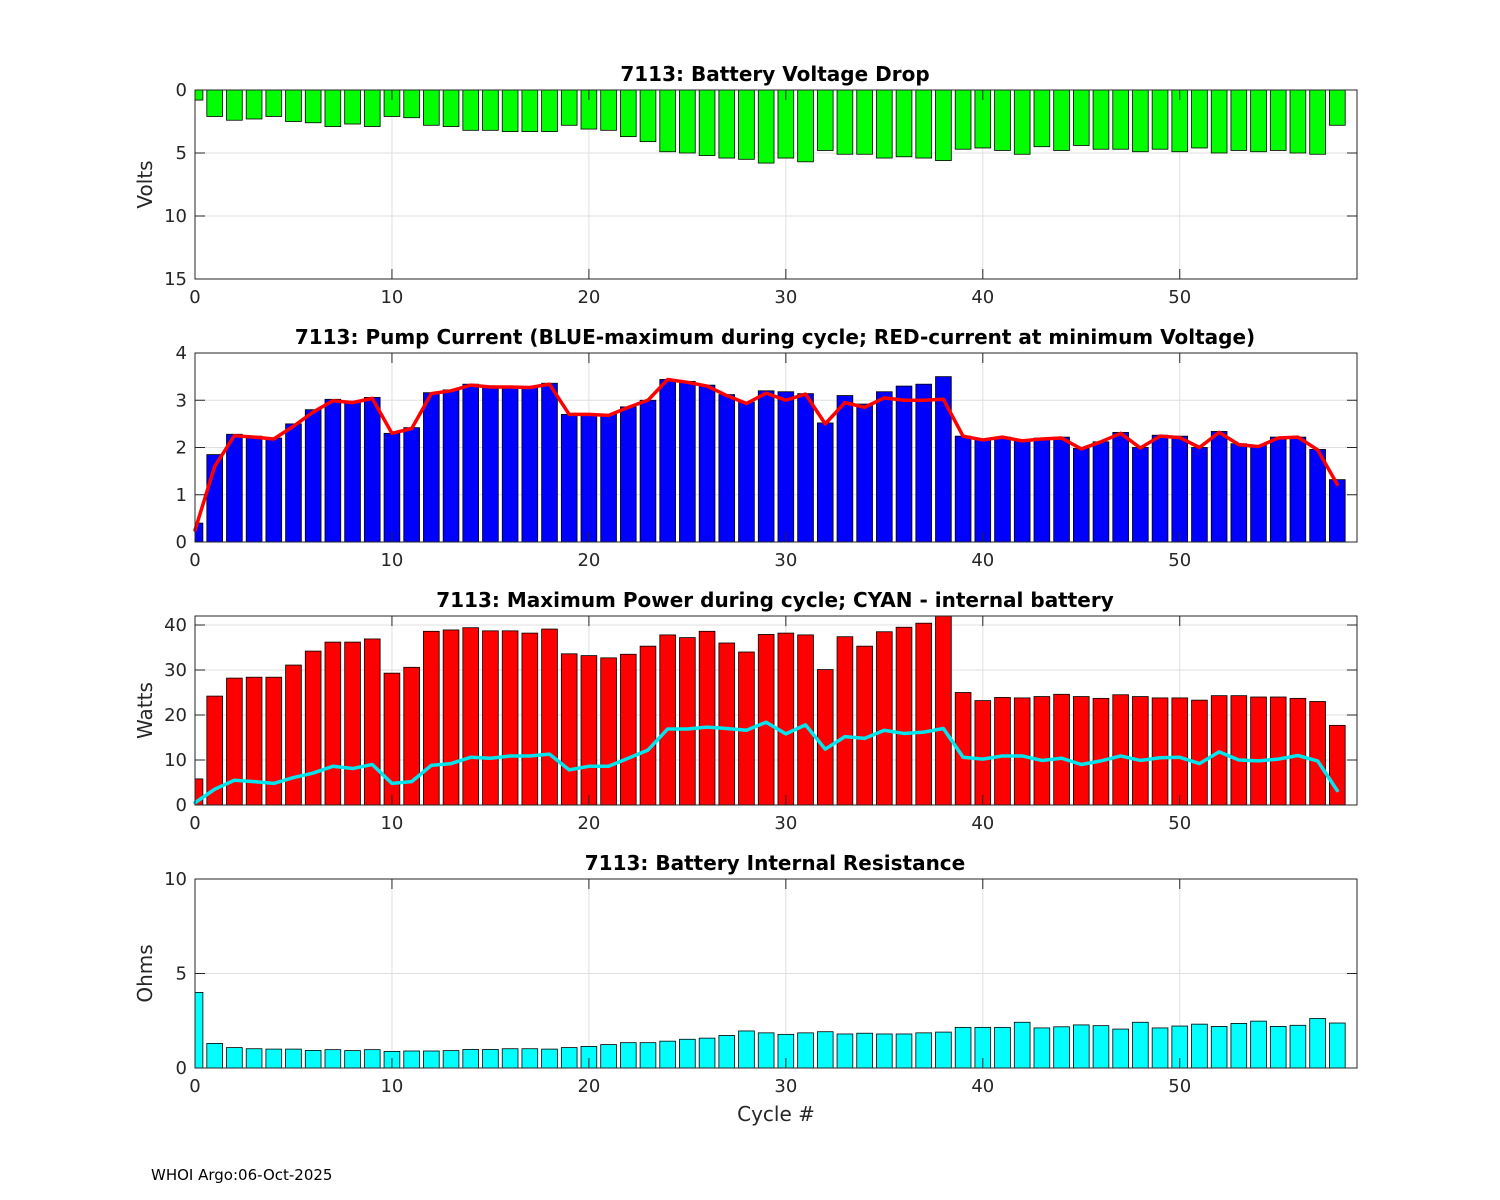 The image size is (1500, 1200). Describe the element at coordinates (145, 710) in the screenshot. I see `y-axis-label: Watts` at that location.